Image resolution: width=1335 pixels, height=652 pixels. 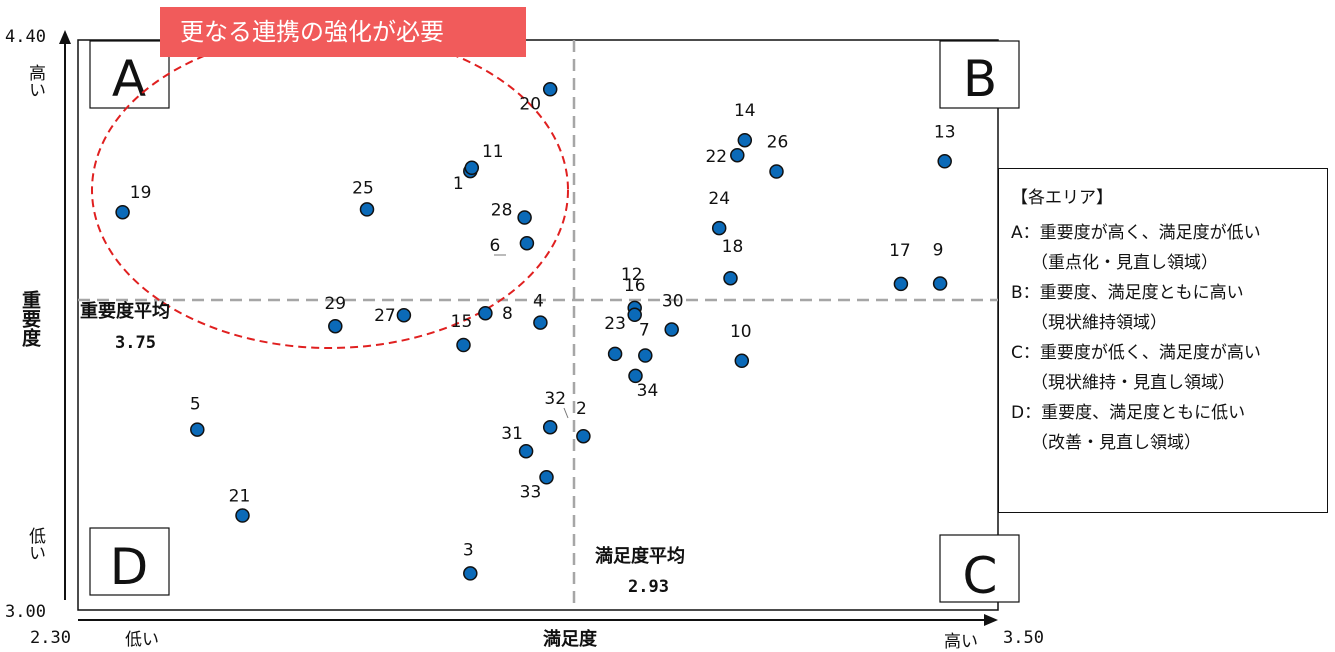 I want to click on x-max-label: 3.50, so click(x=1023, y=638).